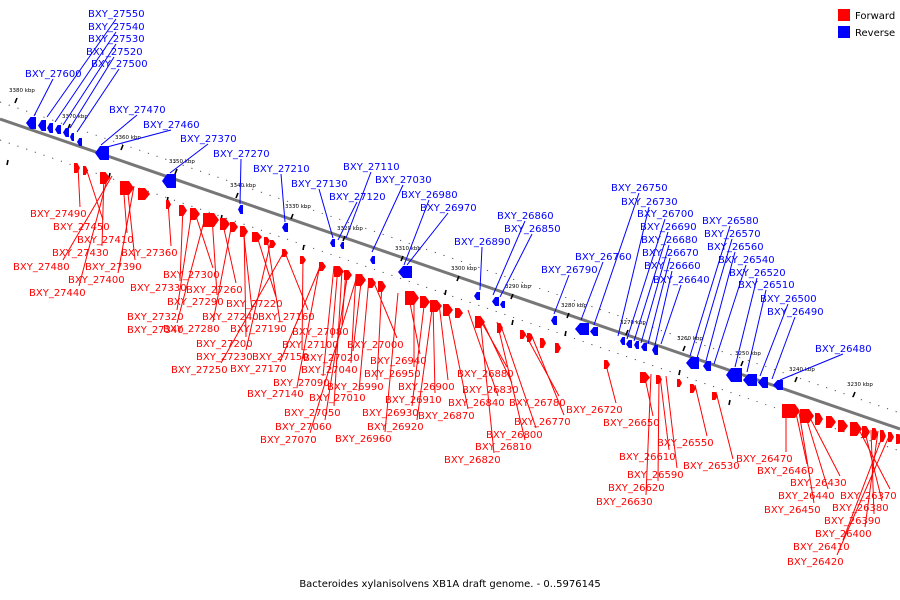 This screenshot has height=600, width=900. I want to click on tick-label: 3270 kbp, so click(633, 323).